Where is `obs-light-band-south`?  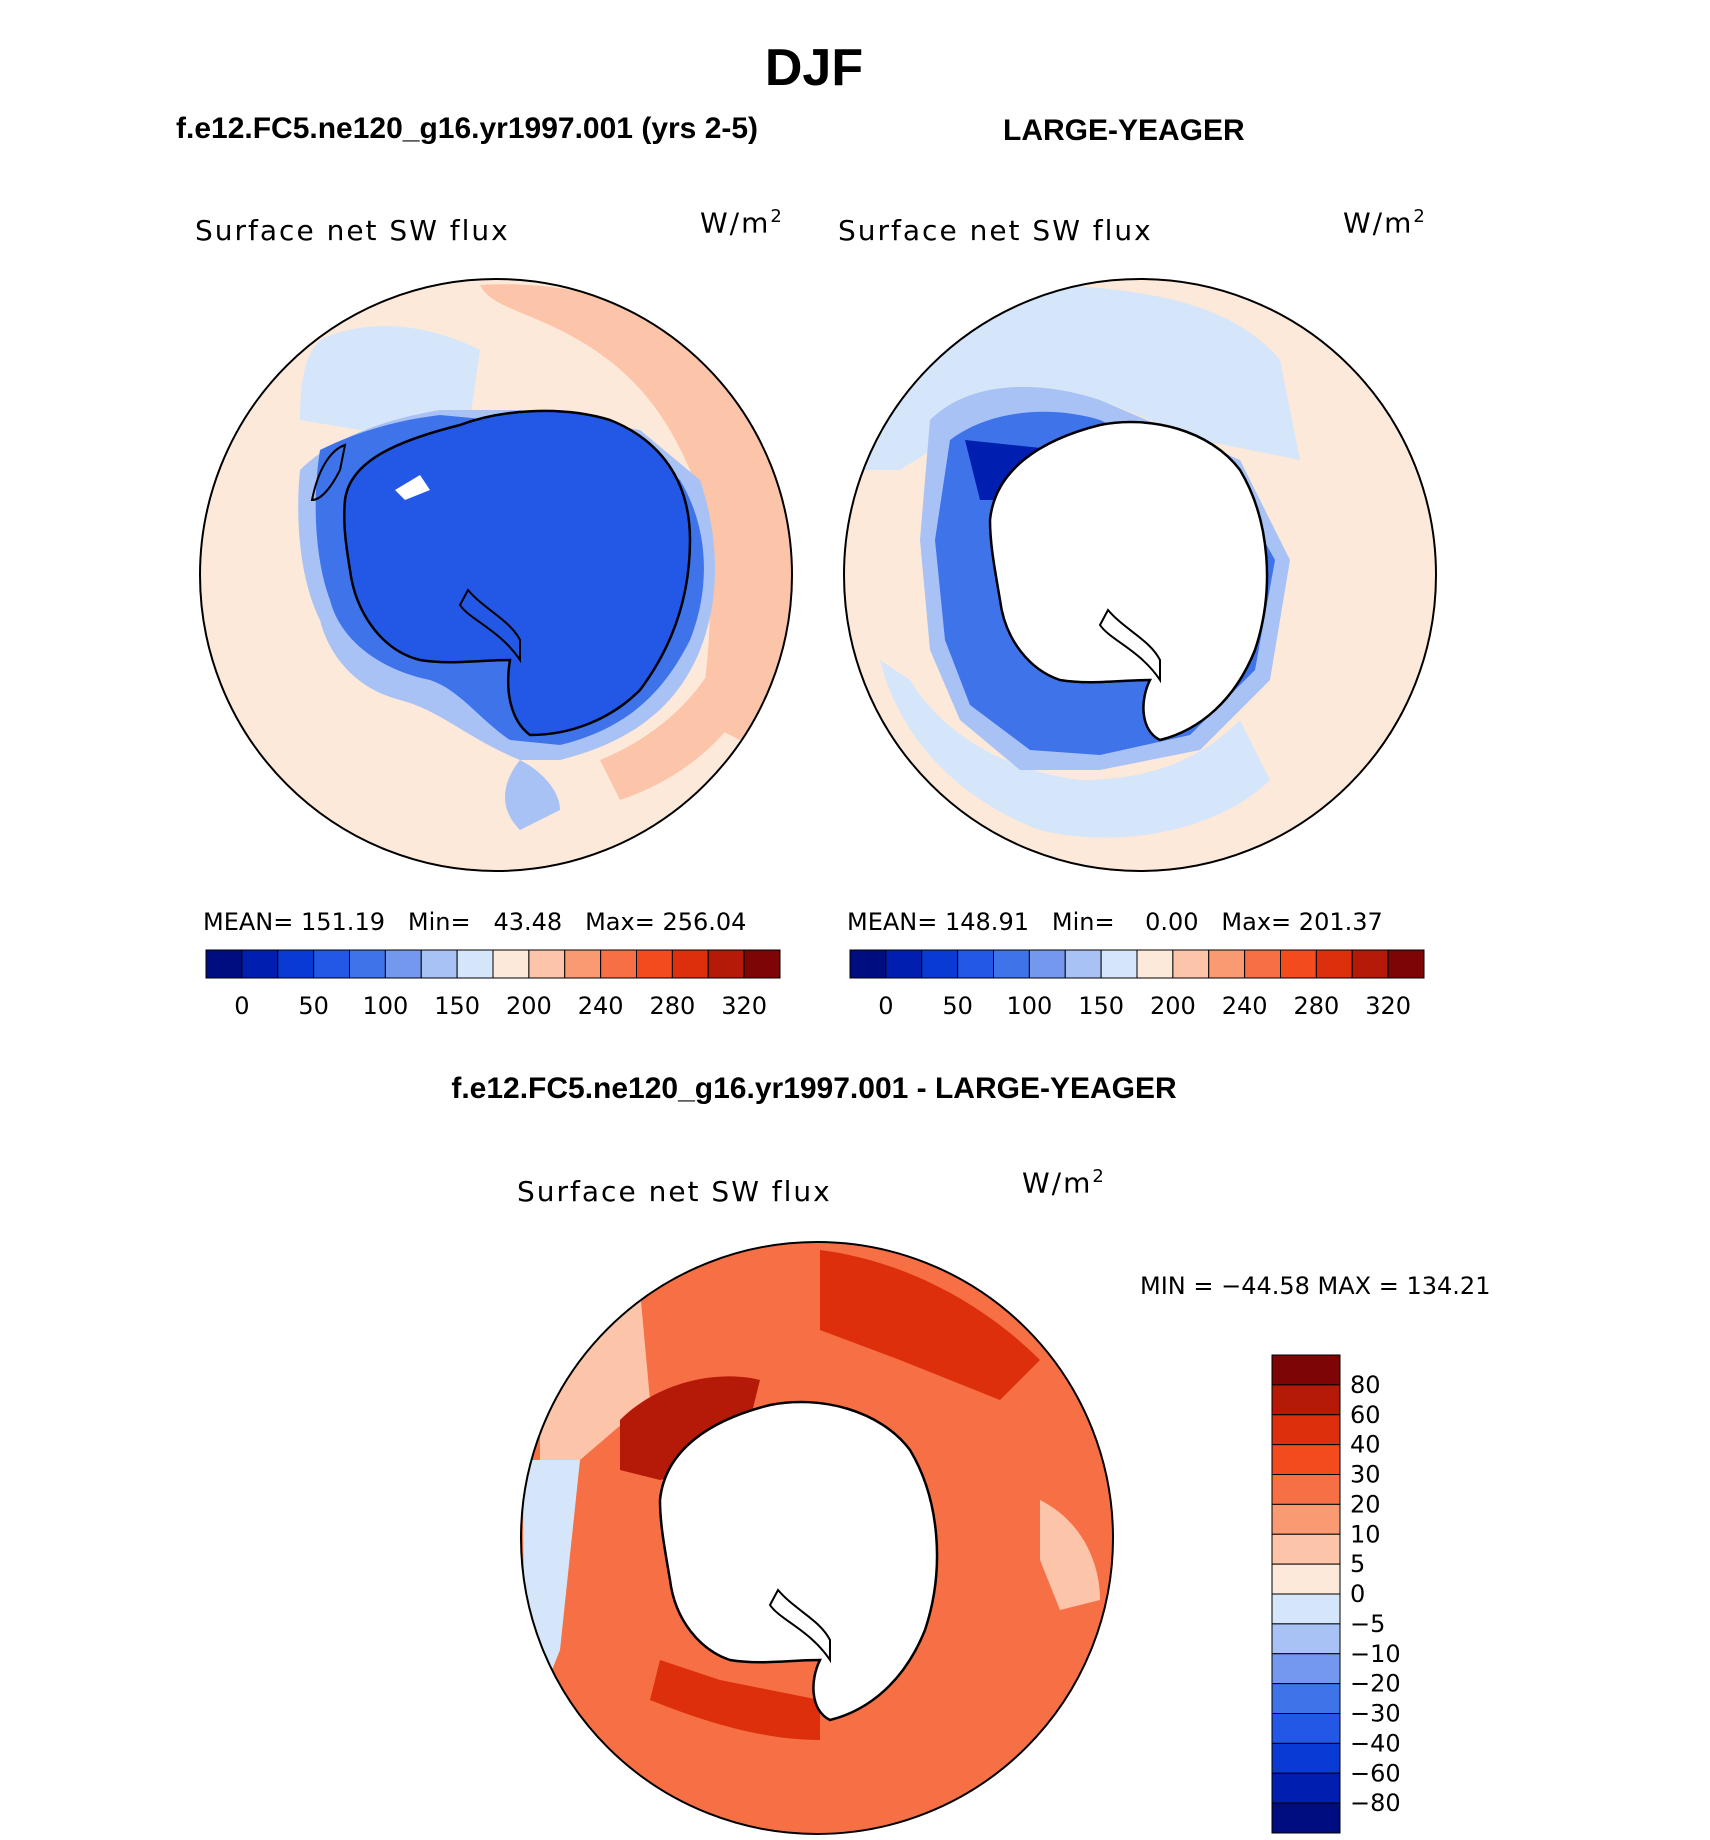
obs-light-band-south is located at coordinates (1075, 749).